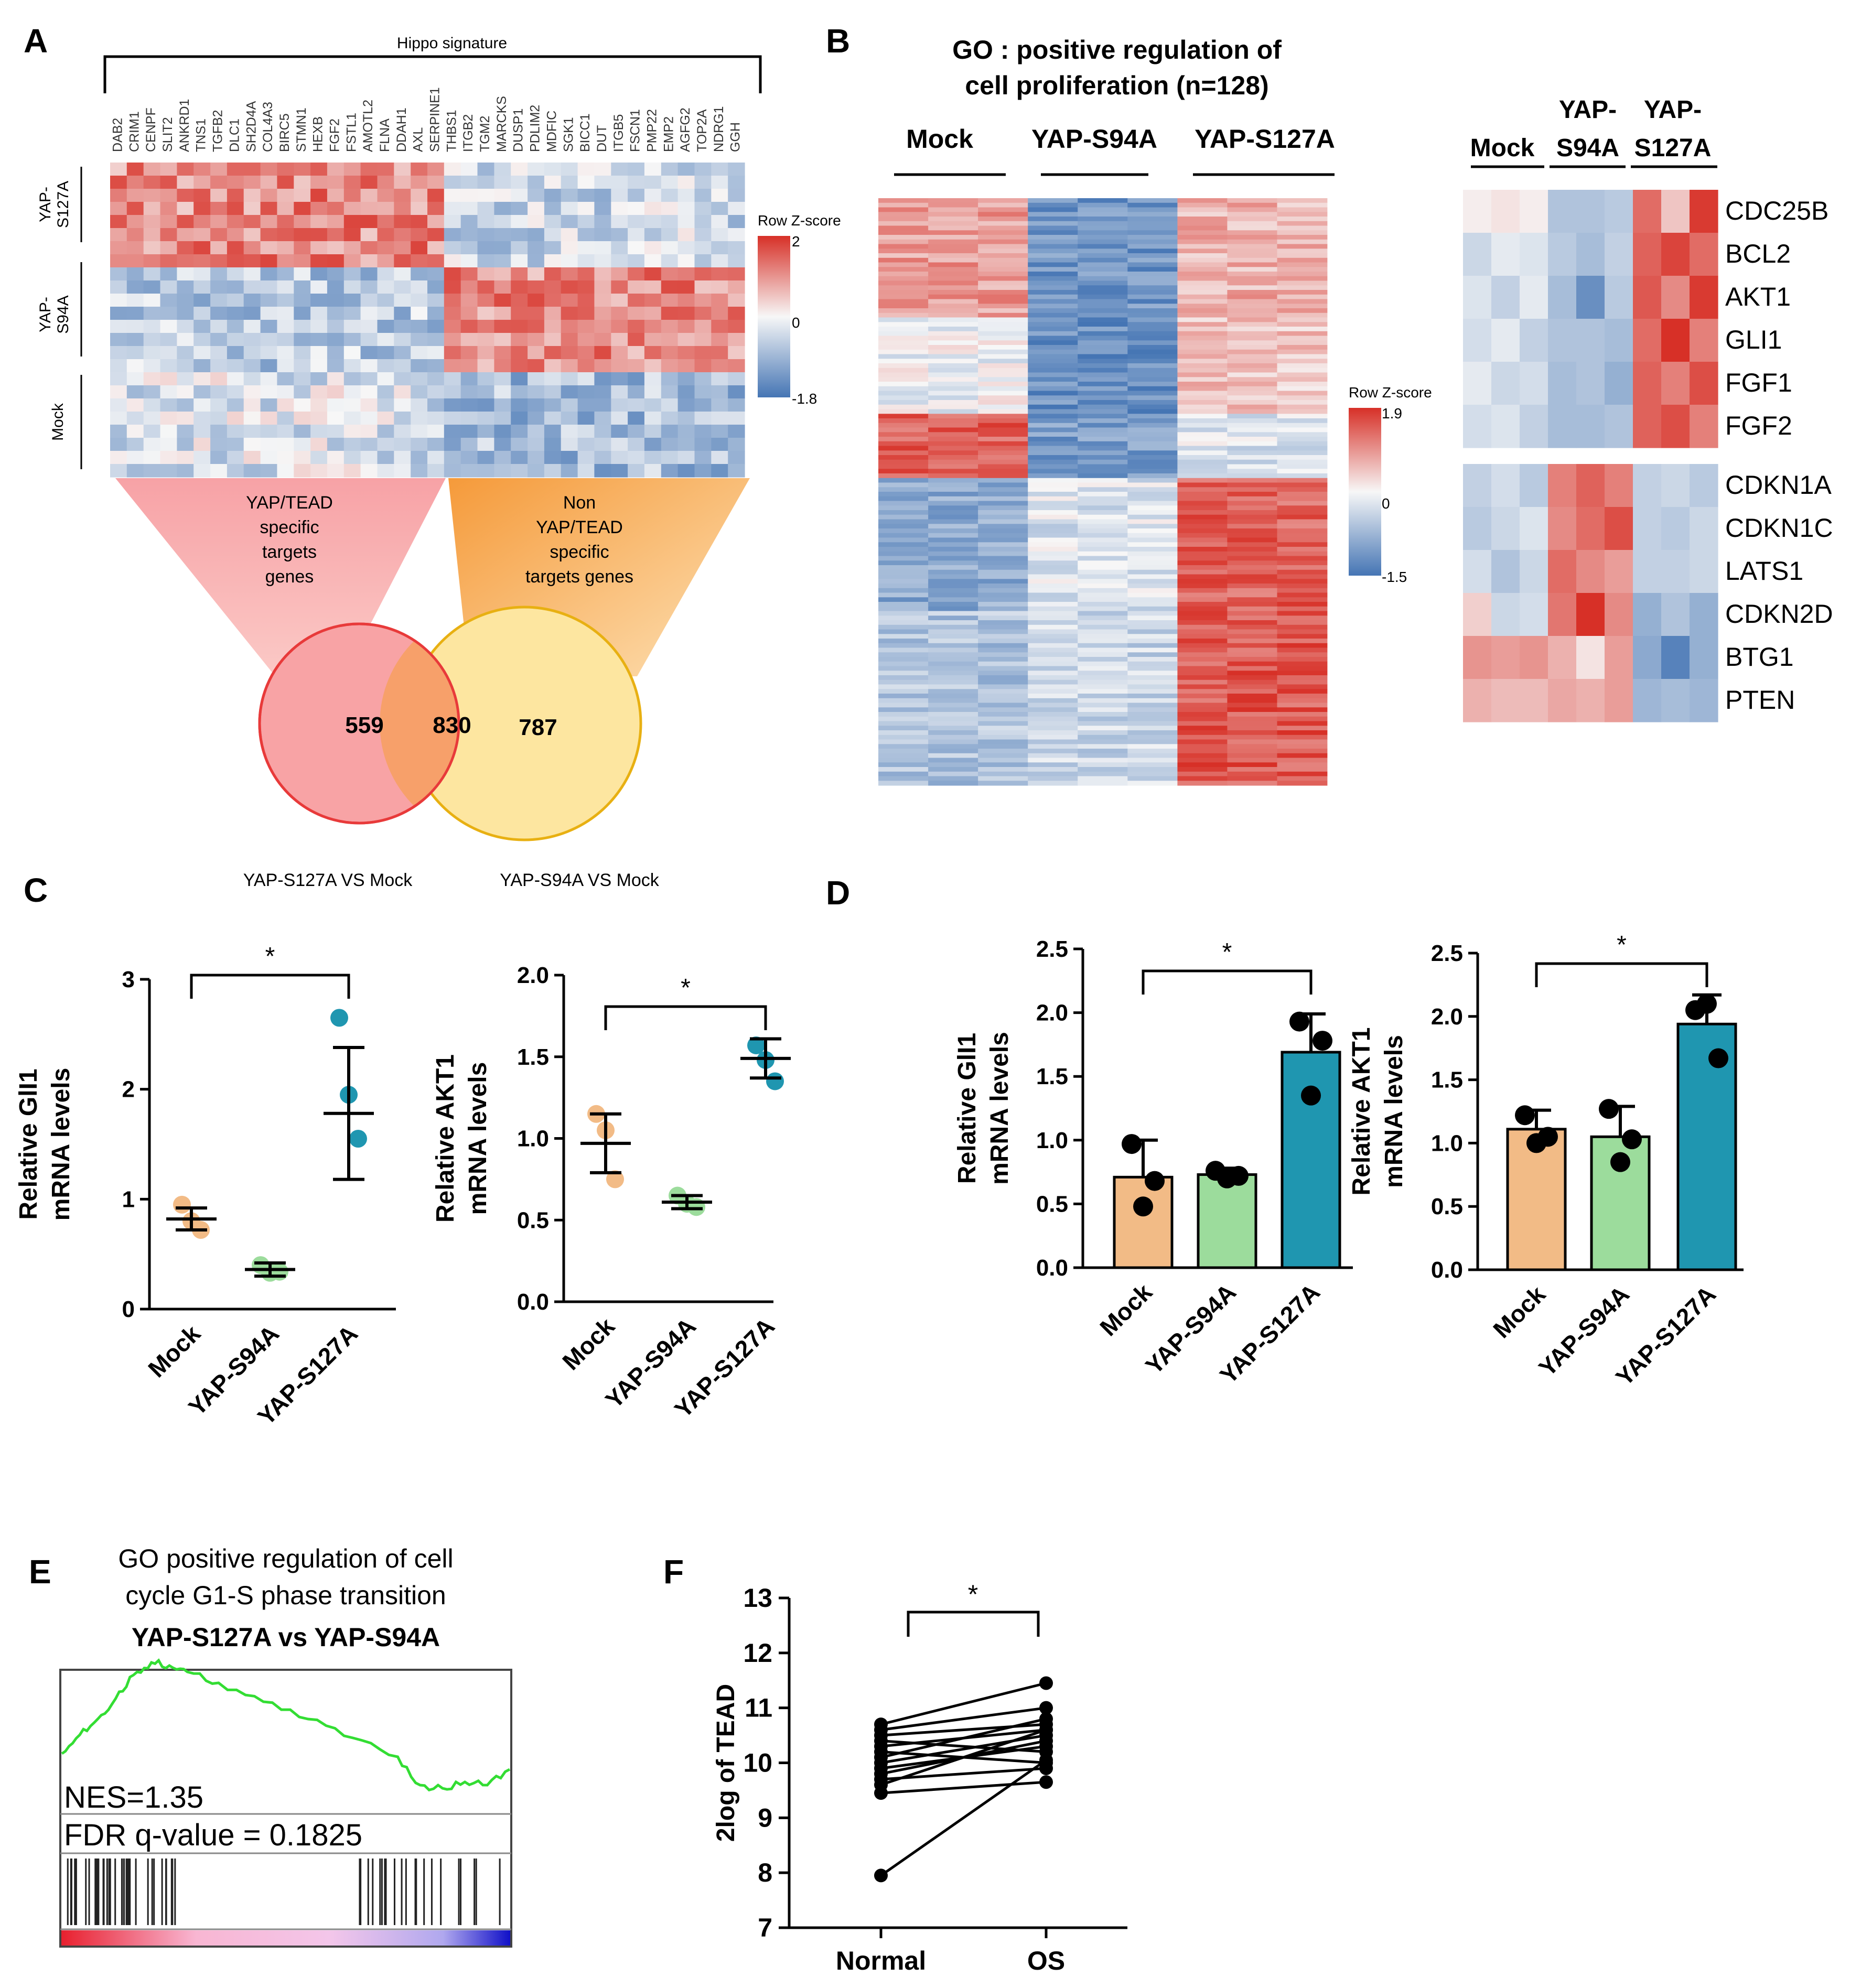 The image size is (1861, 1988). Describe the element at coordinates (286, 1637) in the screenshot. I see `gsea-subtitle: YAP-S127A vs YAP-S94A` at that location.